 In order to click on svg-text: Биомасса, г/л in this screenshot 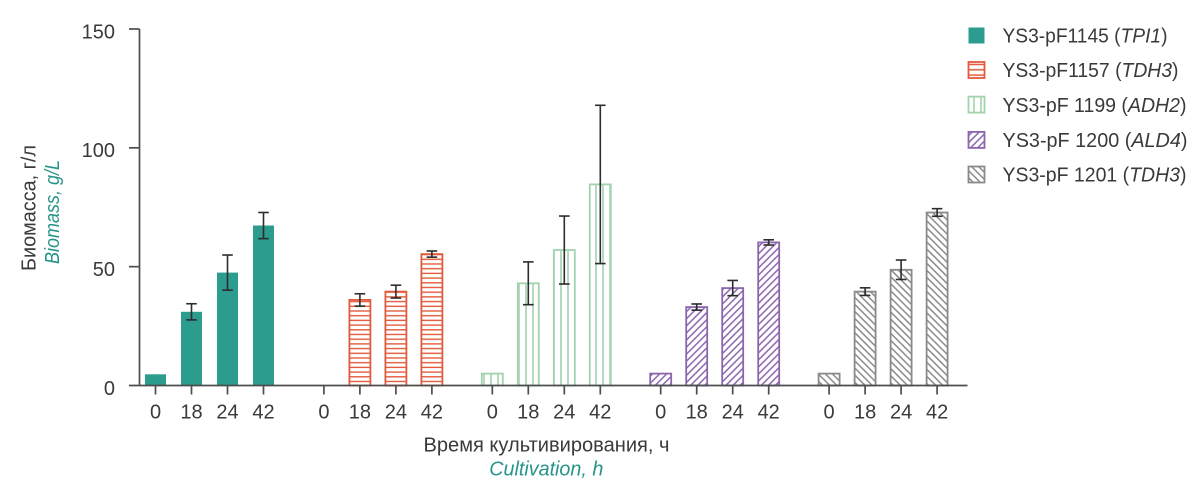, I will do `click(30, 208)`.